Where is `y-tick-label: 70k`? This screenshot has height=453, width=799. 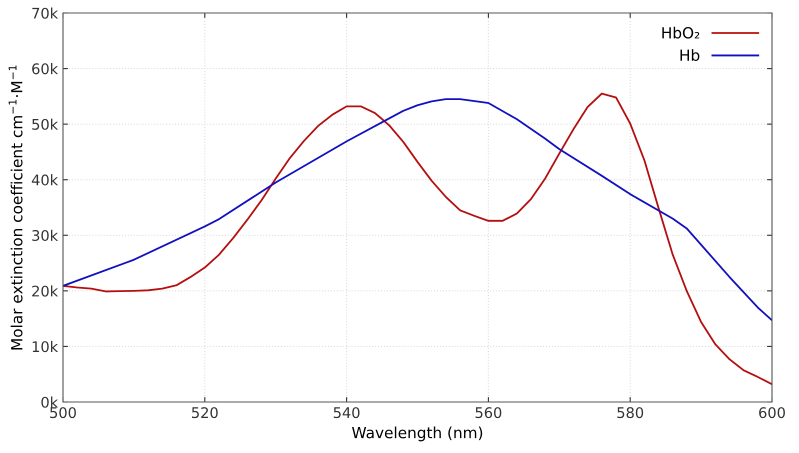
y-tick-label: 70k is located at coordinates (45, 13).